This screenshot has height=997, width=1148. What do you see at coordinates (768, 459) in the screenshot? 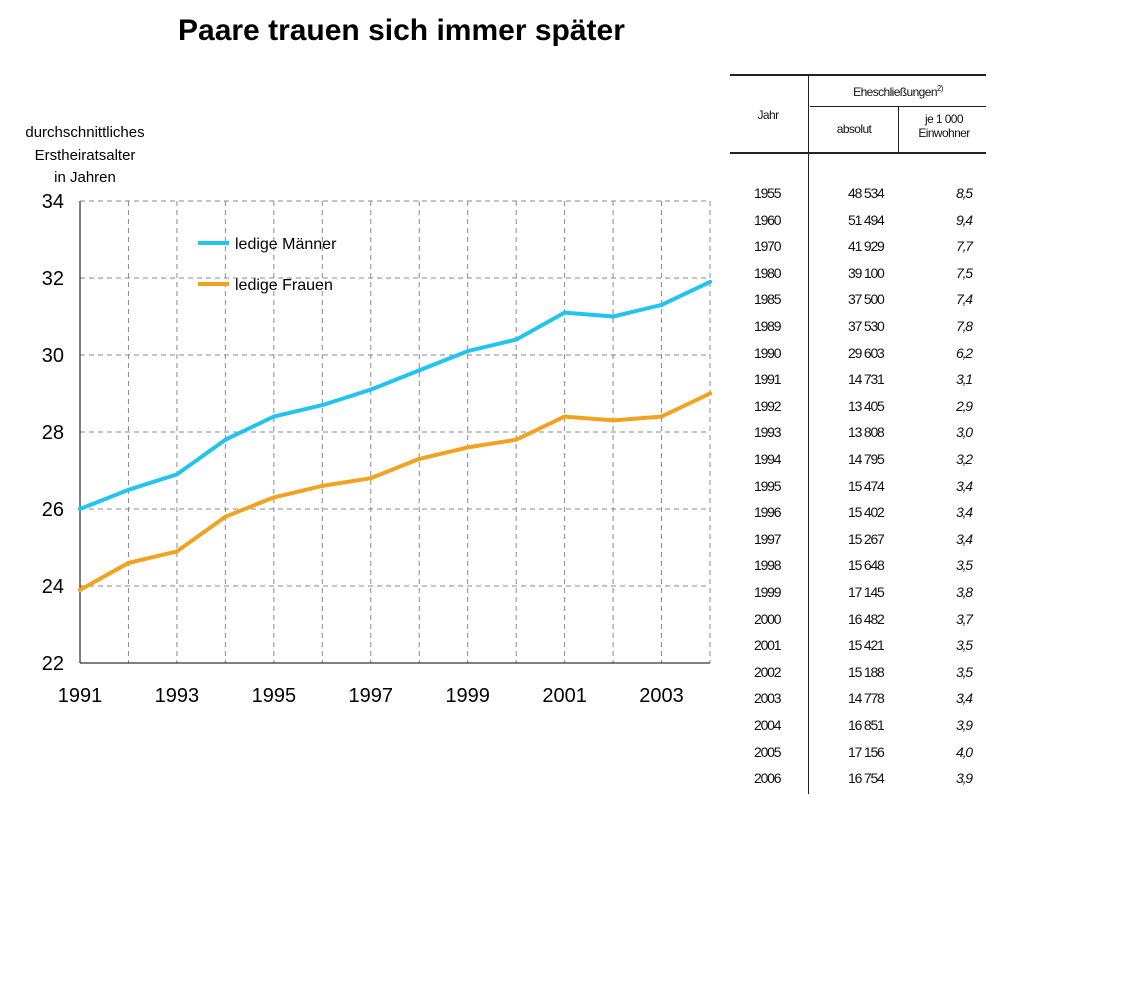
I see `table-cell-year: 1994` at bounding box center [768, 459].